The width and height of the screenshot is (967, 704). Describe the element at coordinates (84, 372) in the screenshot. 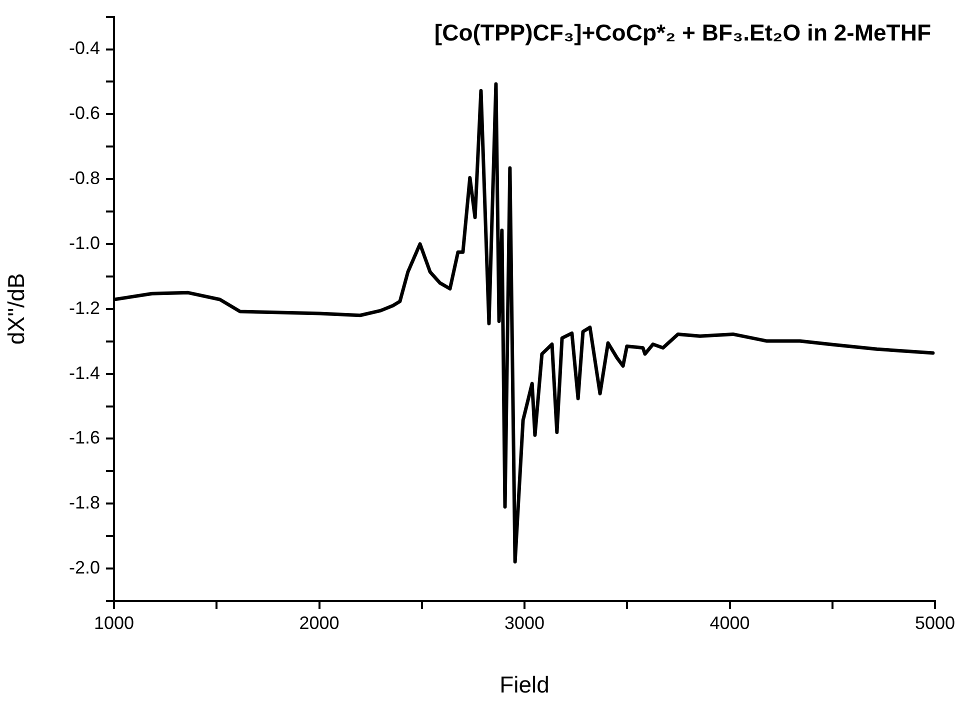

I see `y-tick-label: -1.4` at that location.